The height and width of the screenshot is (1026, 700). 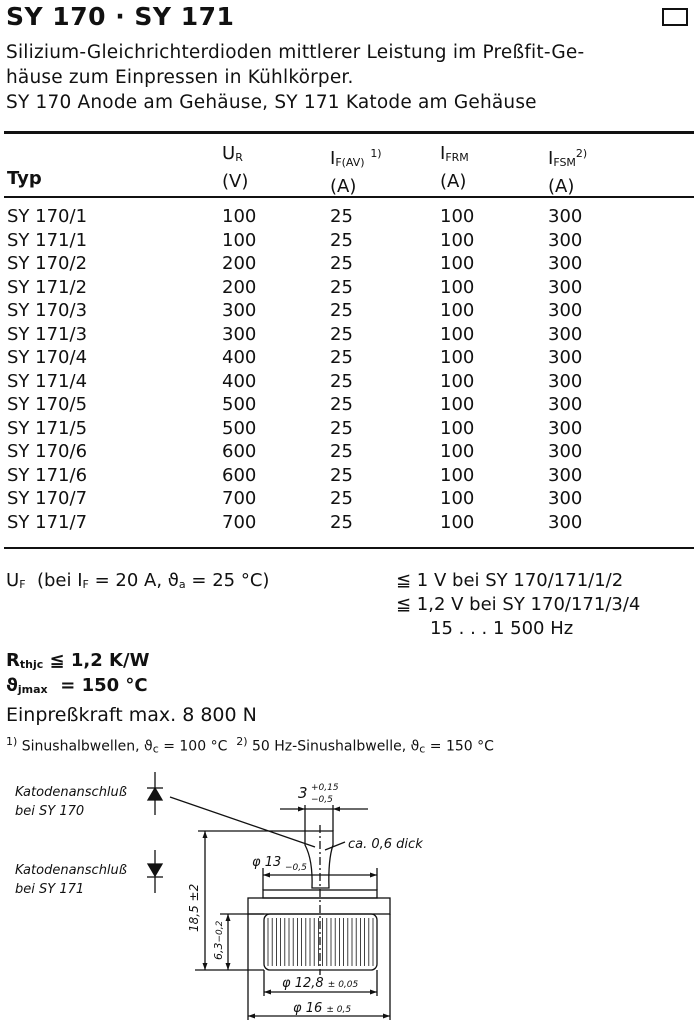 What do you see at coordinates (385, 844) in the screenshot?
I see `dim-thickness: ca. 0,6 dick` at bounding box center [385, 844].